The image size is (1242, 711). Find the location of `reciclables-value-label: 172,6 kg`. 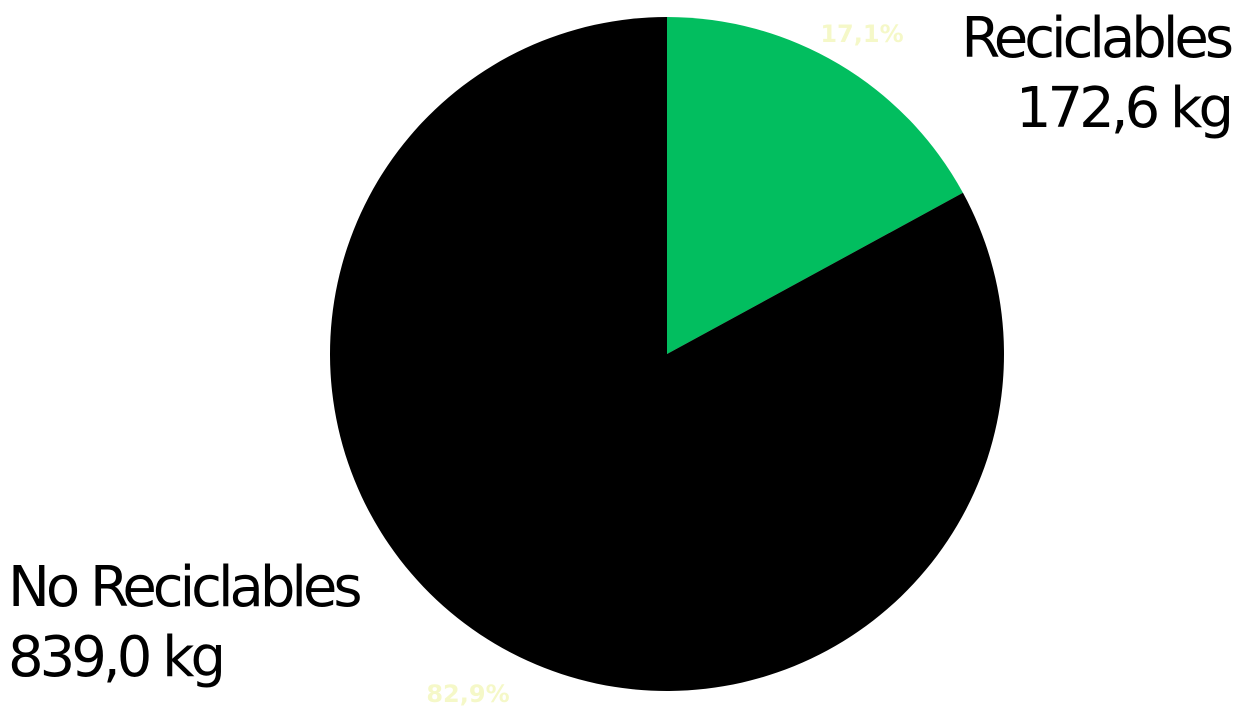

reciclables-value-label: 172,6 kg is located at coordinates (1124, 108).